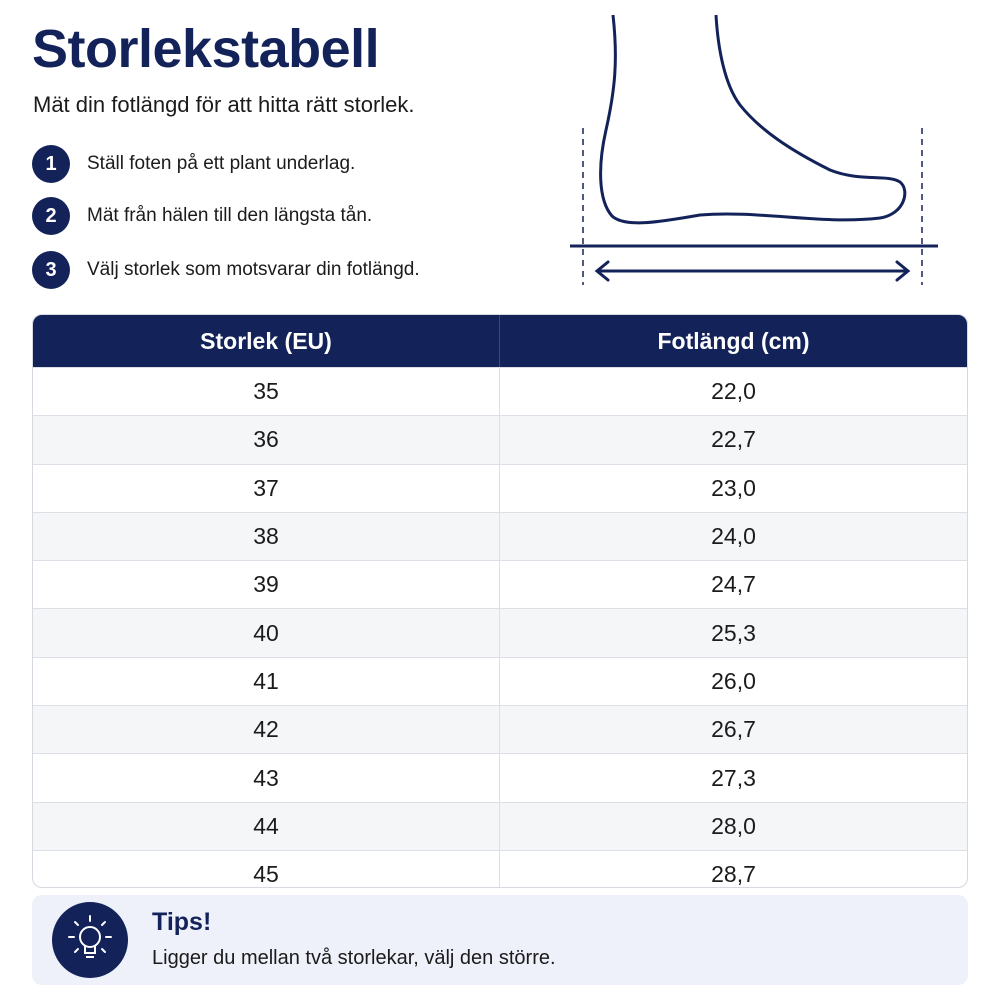 This screenshot has height=1000, width=1000. Describe the element at coordinates (266, 487) in the screenshot. I see `table-cell: 37` at that location.